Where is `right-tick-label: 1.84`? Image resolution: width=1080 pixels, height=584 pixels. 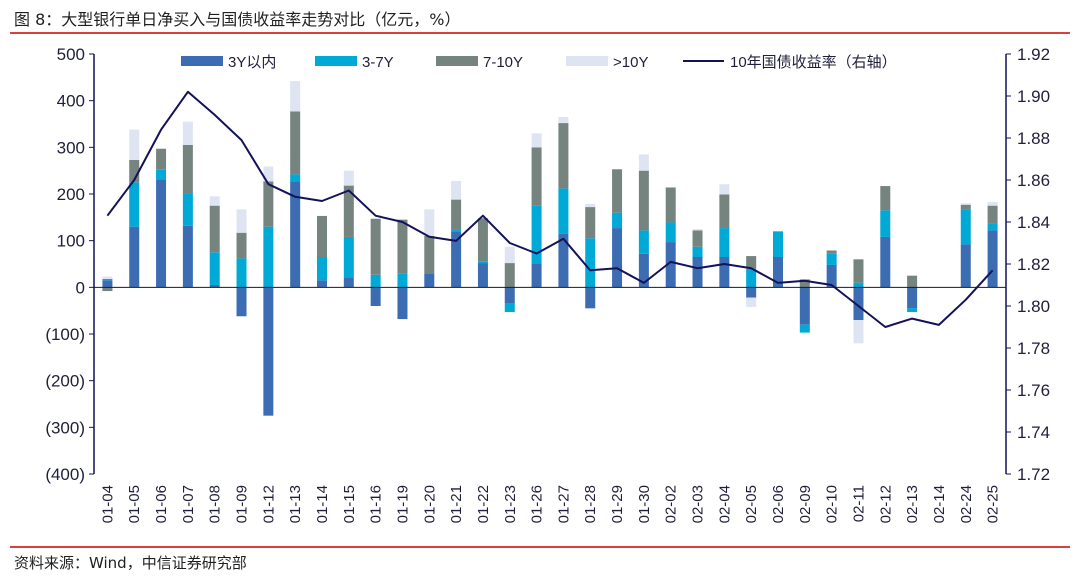 right-tick-label: 1.84 is located at coordinates (1033, 222).